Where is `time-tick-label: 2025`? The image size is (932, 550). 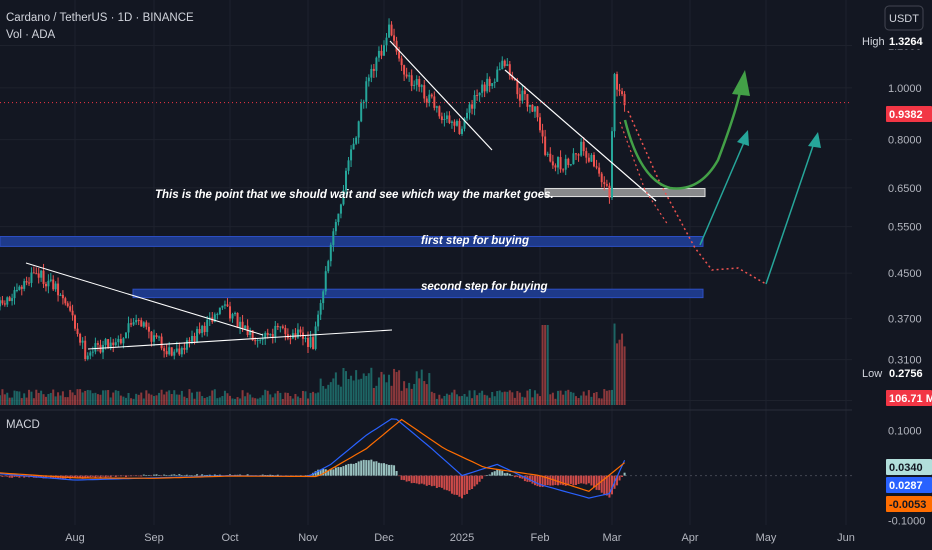
time-tick-label: 2025 is located at coordinates (462, 538).